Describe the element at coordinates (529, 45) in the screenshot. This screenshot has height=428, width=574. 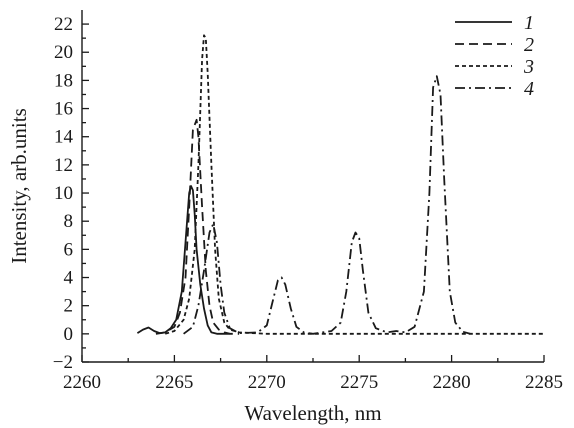
I see `legend-label-2: 2` at that location.